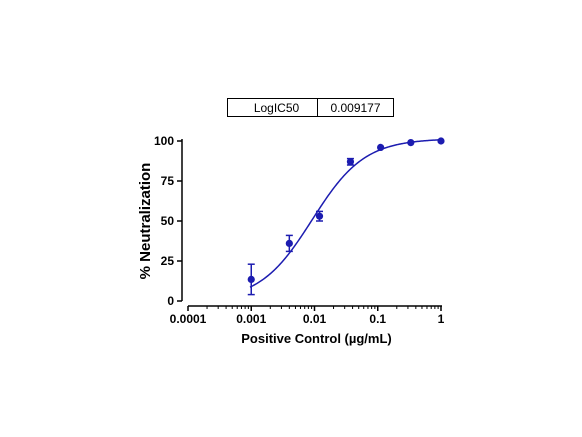 The height and width of the screenshot is (437, 582). Describe the element at coordinates (164, 141) in the screenshot. I see `y-tick-label: 100` at that location.